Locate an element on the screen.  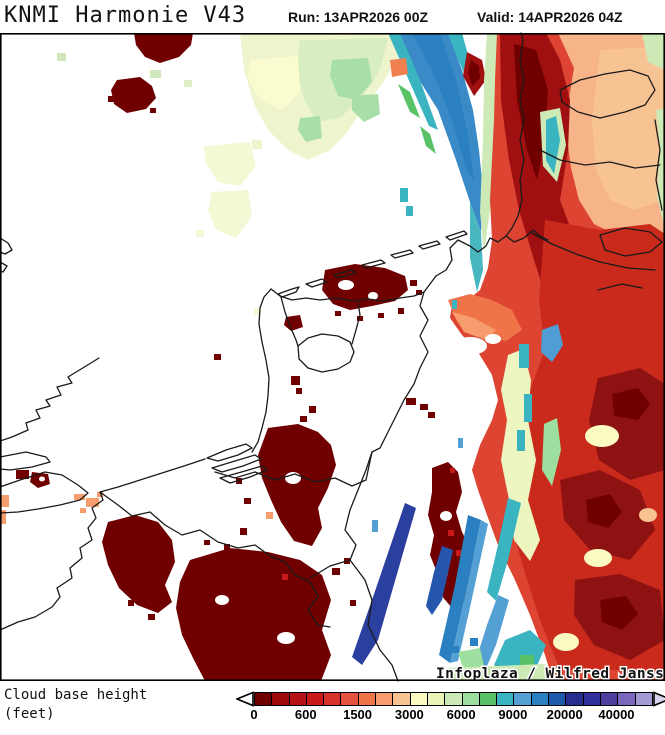
cloud-patch-uk-channel is located at coordinates (136, 497).